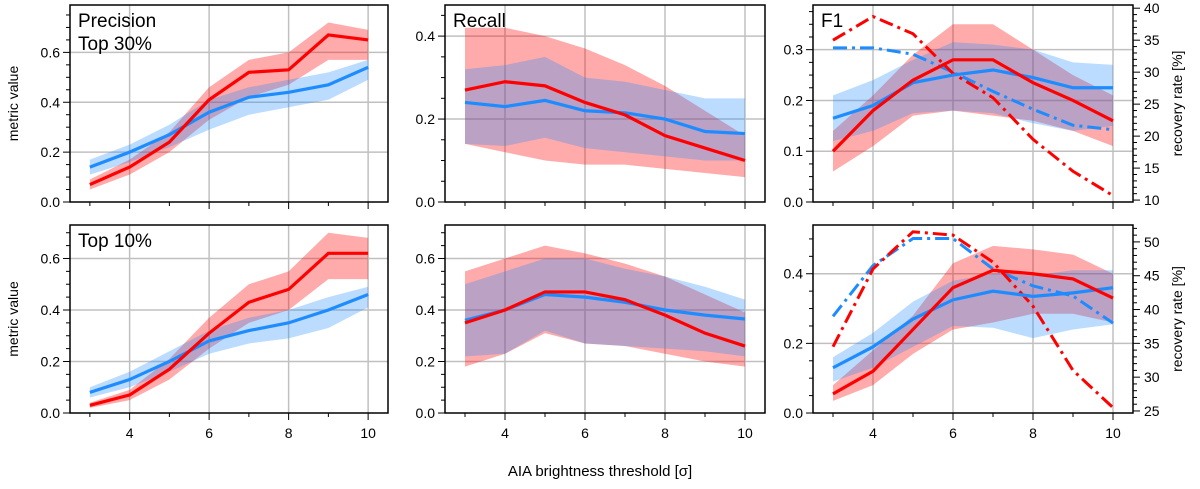 The width and height of the screenshot is (1200, 489). What do you see at coordinates (600, 471) in the screenshot?
I see `x-axis-label: AIA brightness threshold [σ]` at bounding box center [600, 471].